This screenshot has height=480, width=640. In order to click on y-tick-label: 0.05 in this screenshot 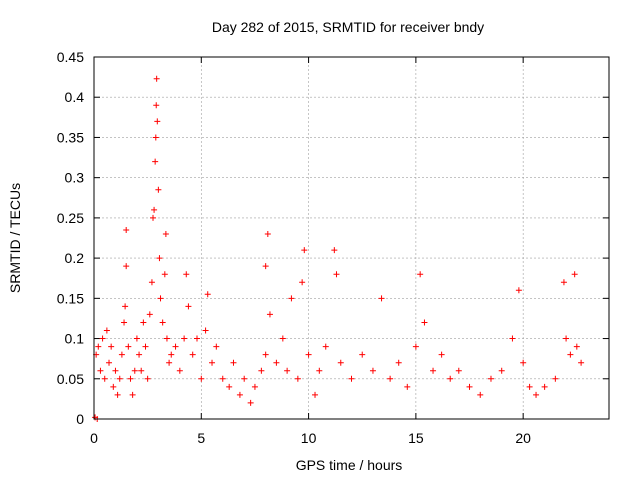, I will do `click(70, 379)`.